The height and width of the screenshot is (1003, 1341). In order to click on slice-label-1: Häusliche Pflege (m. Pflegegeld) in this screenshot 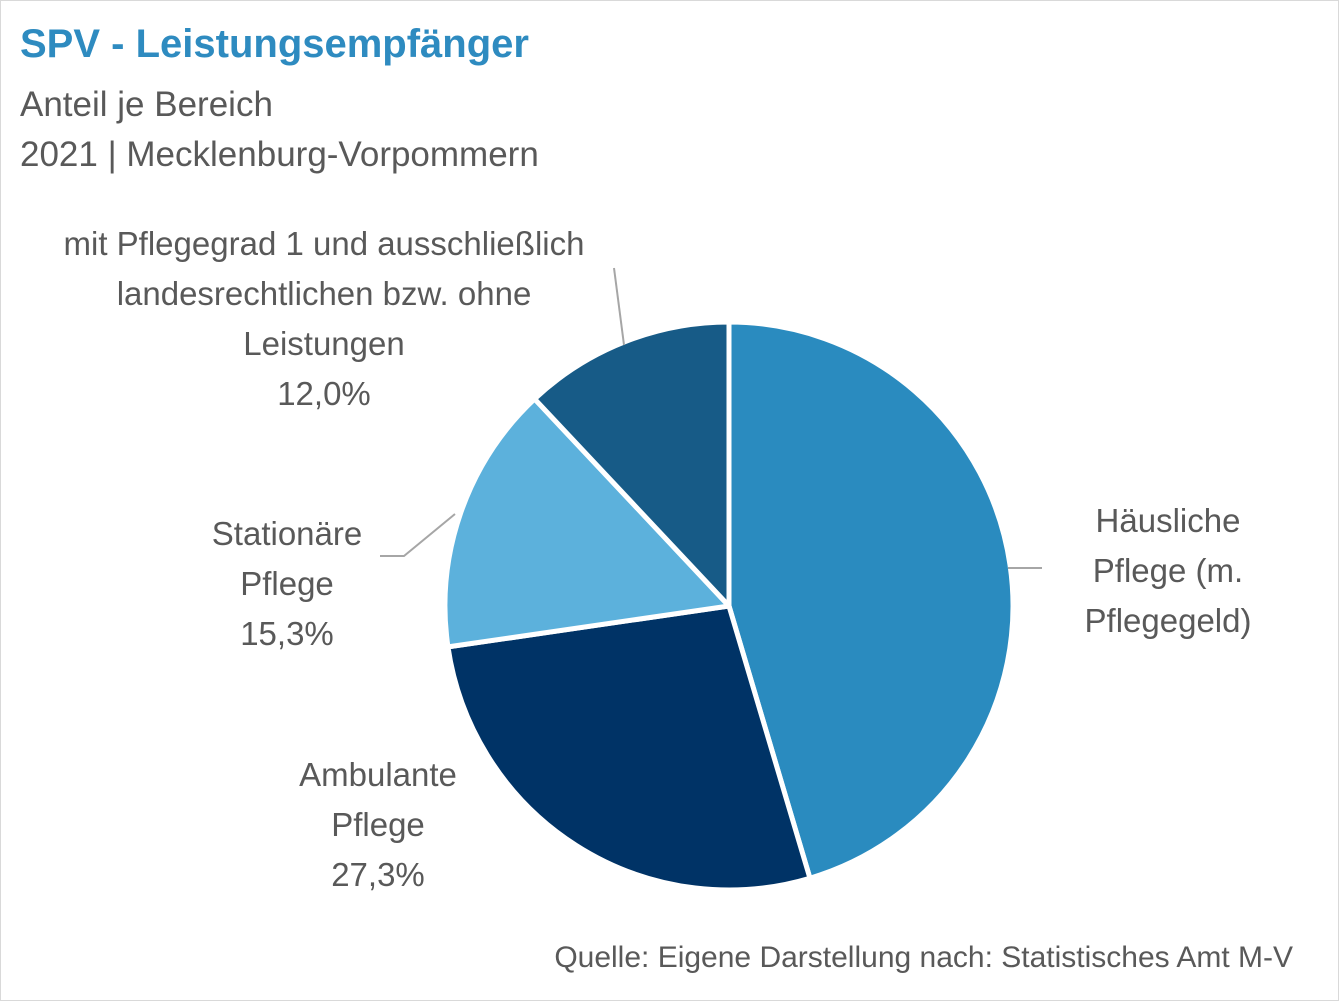, I will do `click(1168, 570)`.